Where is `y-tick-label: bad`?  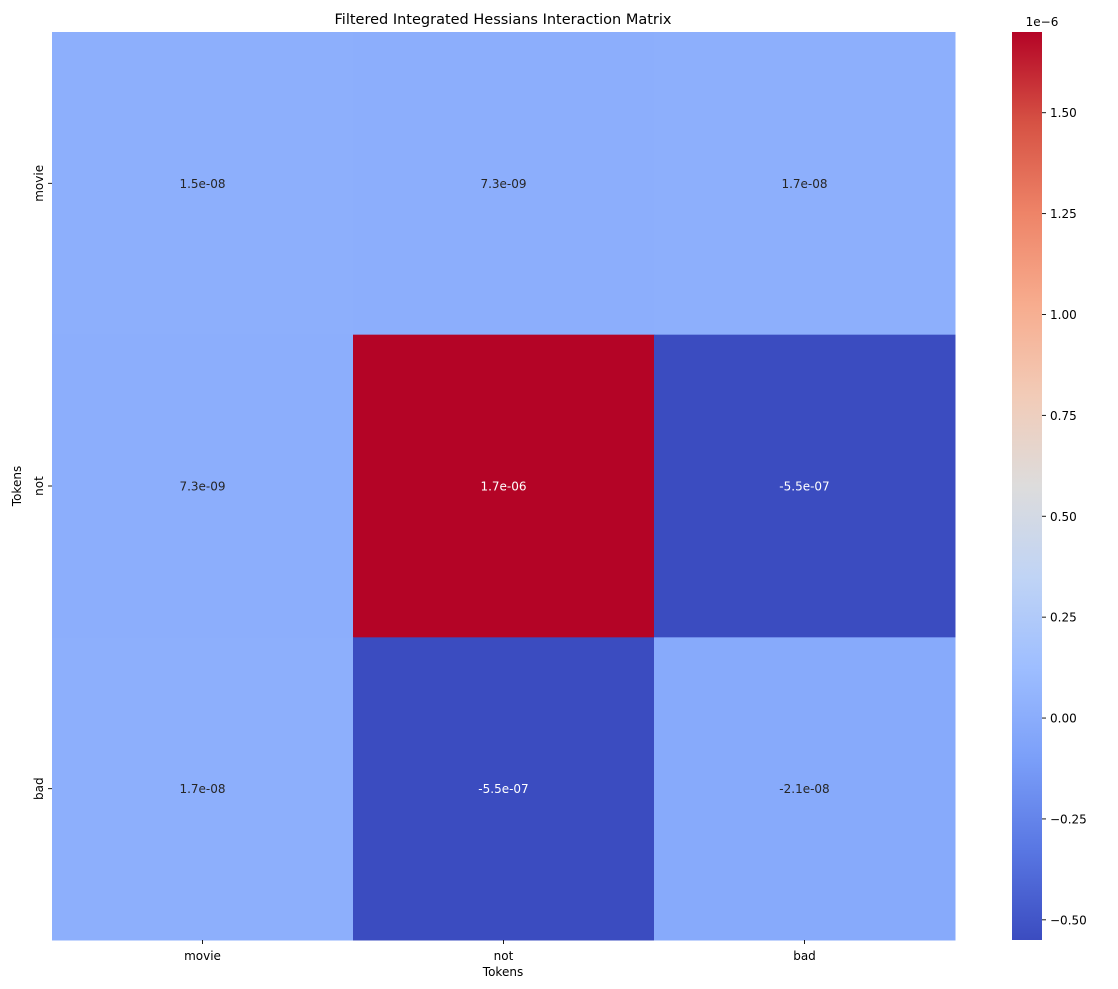 y-tick-label: bad is located at coordinates (39, 788).